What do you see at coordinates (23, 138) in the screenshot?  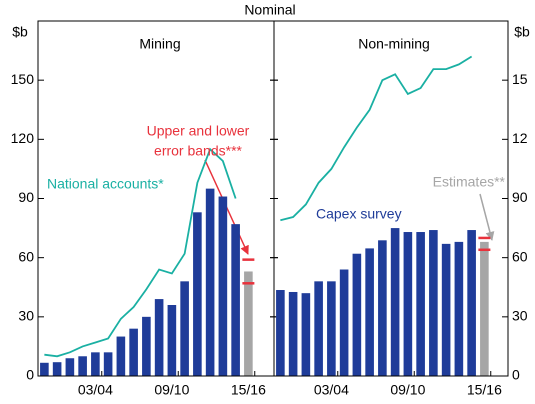 I see `y-tick-label: 120` at bounding box center [23, 138].